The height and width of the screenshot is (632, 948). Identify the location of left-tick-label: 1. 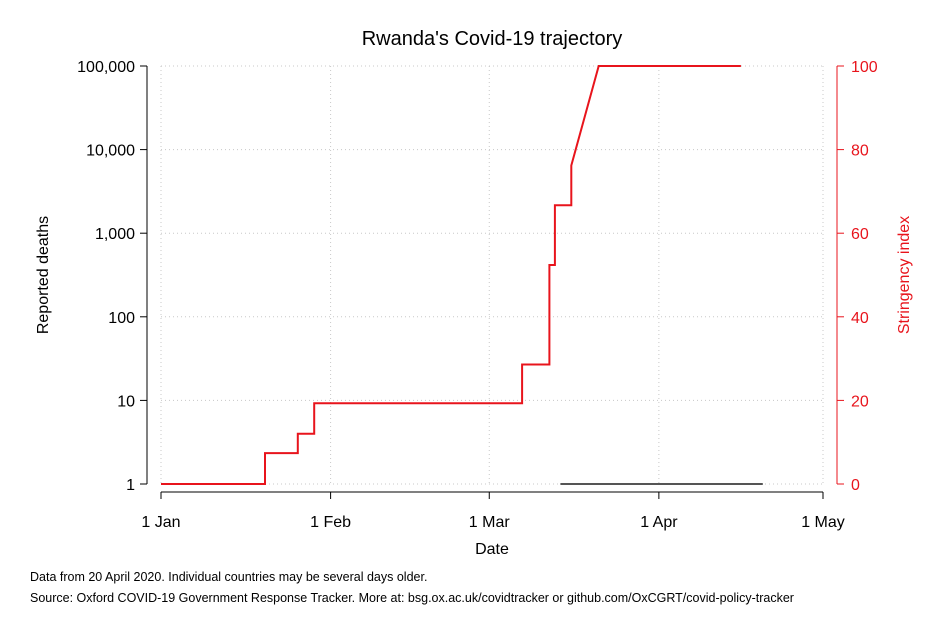
(130, 485).